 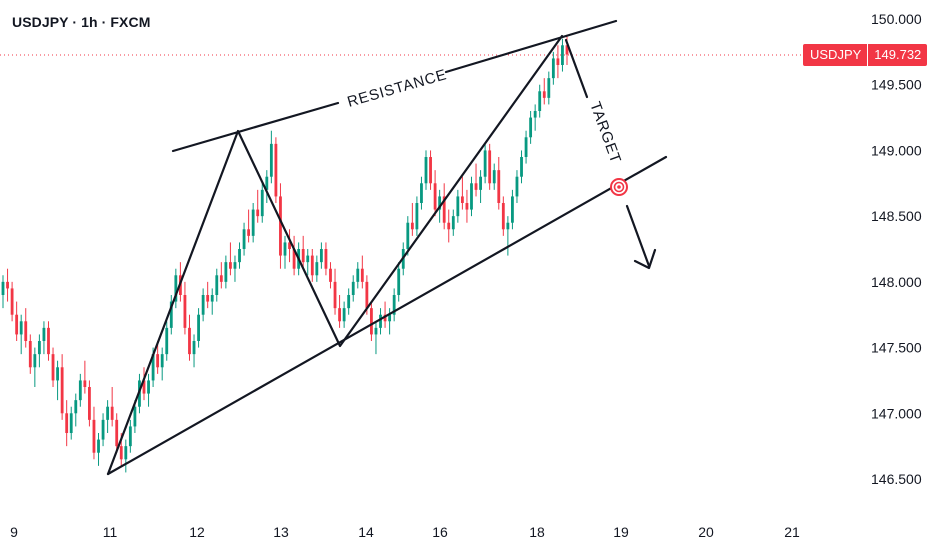 What do you see at coordinates (366, 532) in the screenshot?
I see `x-tick-label: 14` at bounding box center [366, 532].